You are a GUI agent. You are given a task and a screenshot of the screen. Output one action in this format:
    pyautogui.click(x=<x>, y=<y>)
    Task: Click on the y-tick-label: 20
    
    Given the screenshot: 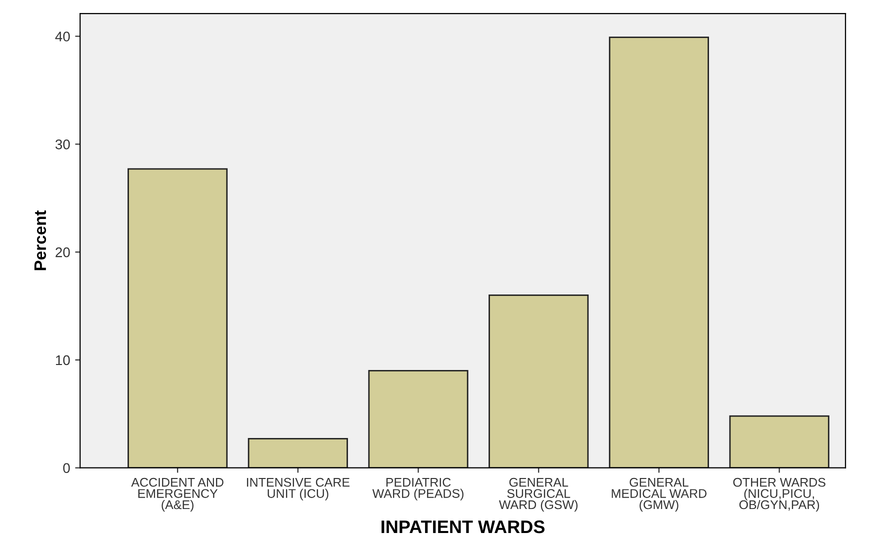 What is the action you would take?
    pyautogui.click(x=63, y=252)
    